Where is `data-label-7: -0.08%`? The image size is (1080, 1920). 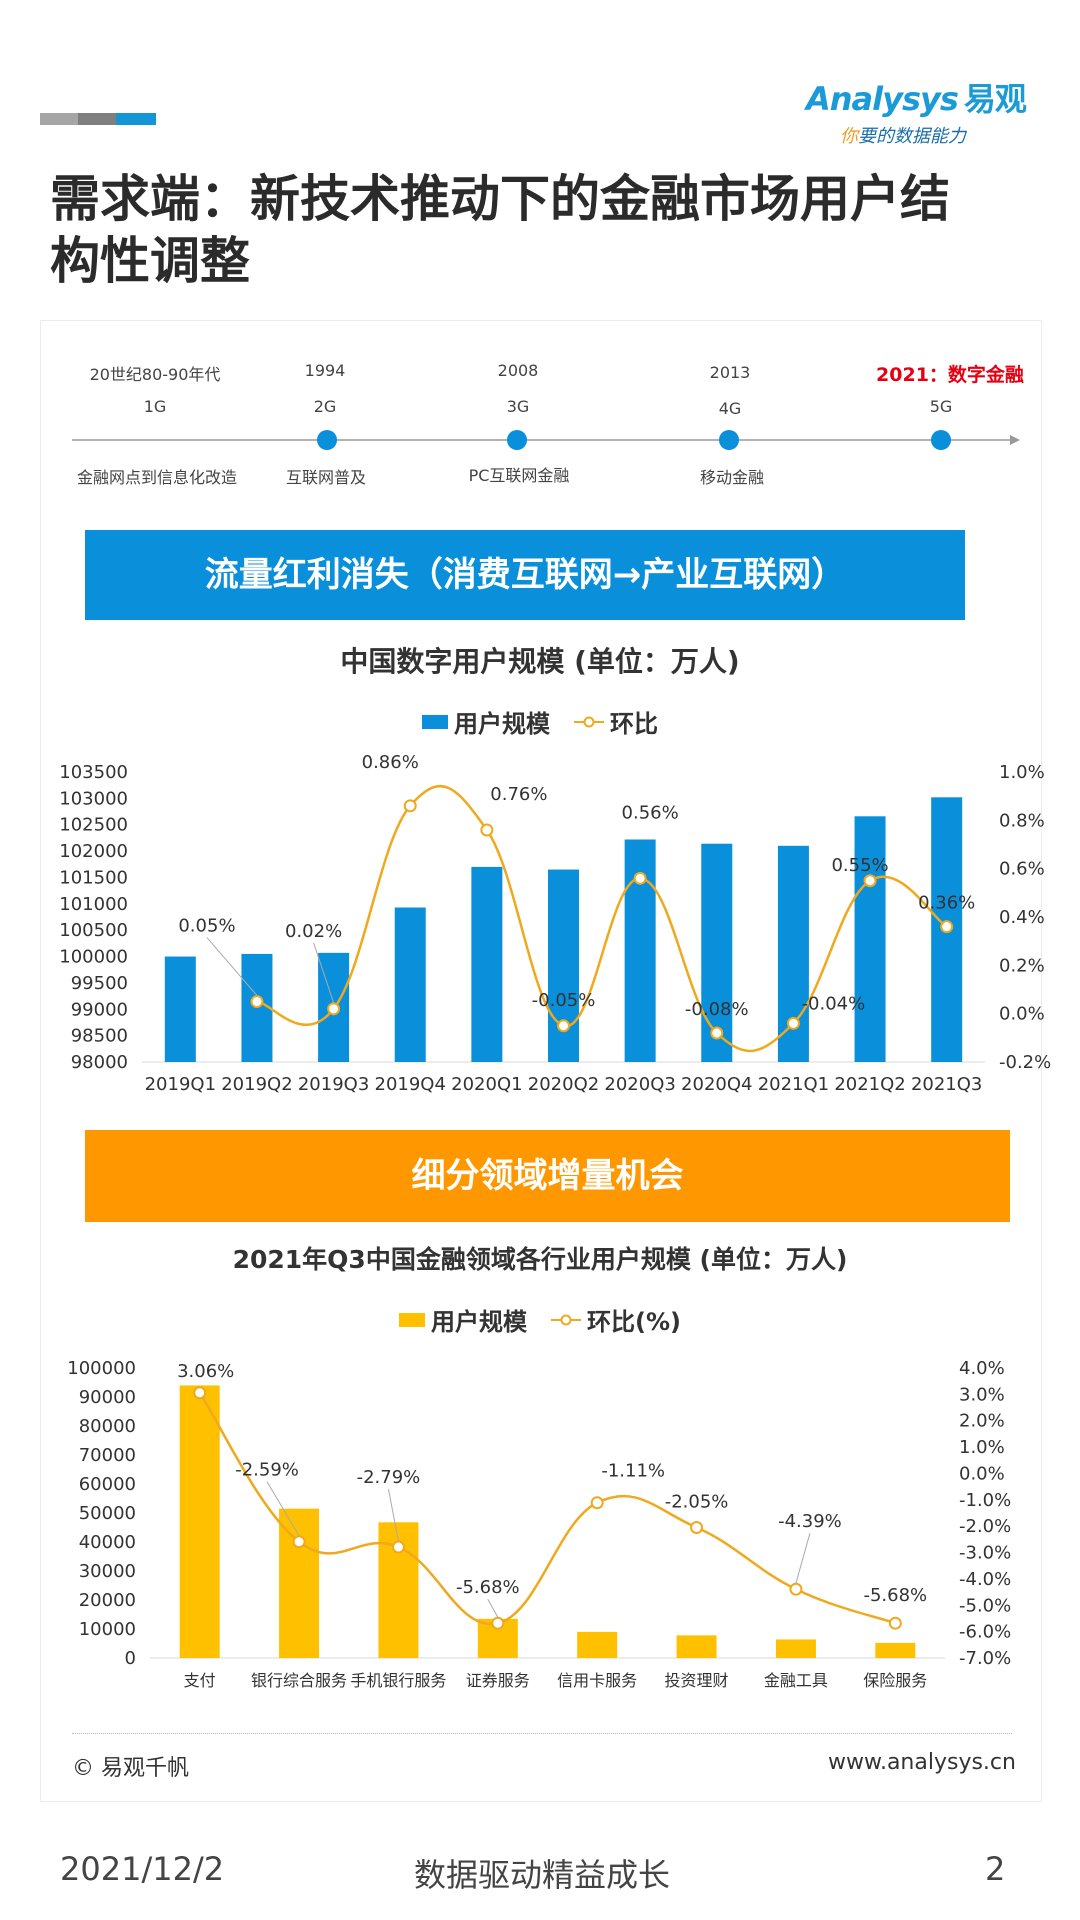 data-label-7: -0.08% is located at coordinates (717, 1009).